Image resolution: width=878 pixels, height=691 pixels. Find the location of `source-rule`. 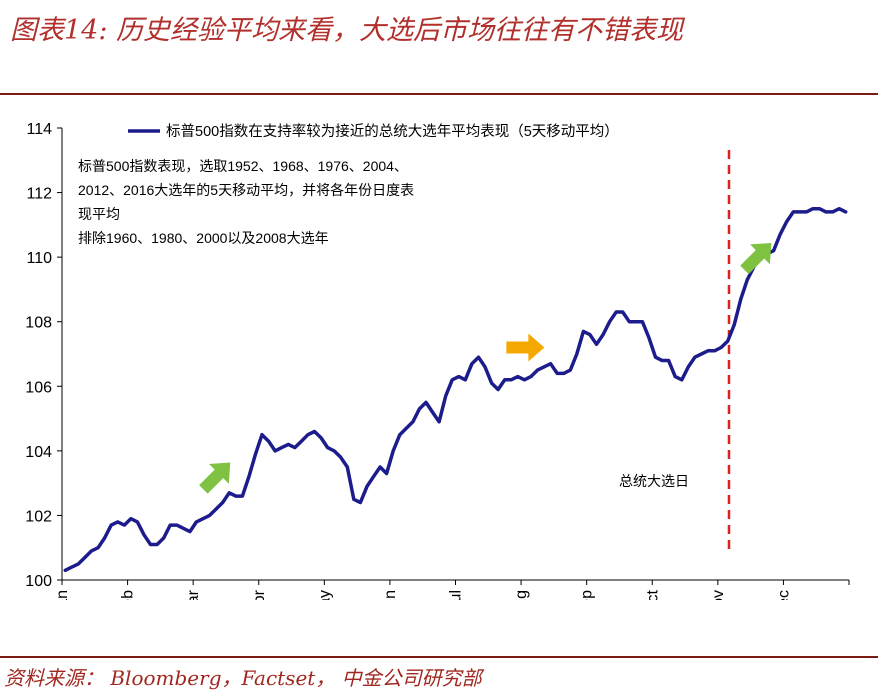

source-rule is located at coordinates (439, 657).